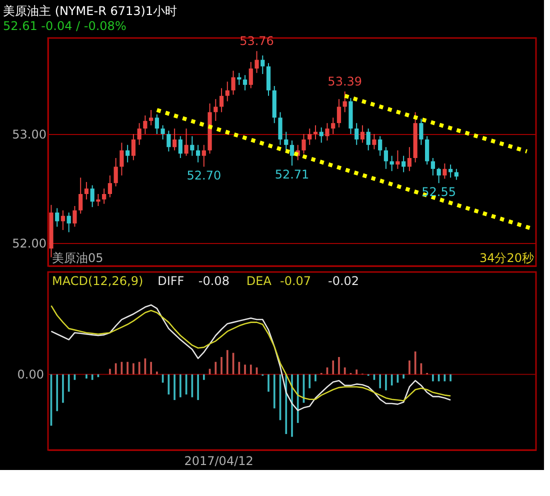 This screenshot has height=496, width=550. What do you see at coordinates (78, 258) in the screenshot?
I see `annotation: 美原油05` at bounding box center [78, 258].